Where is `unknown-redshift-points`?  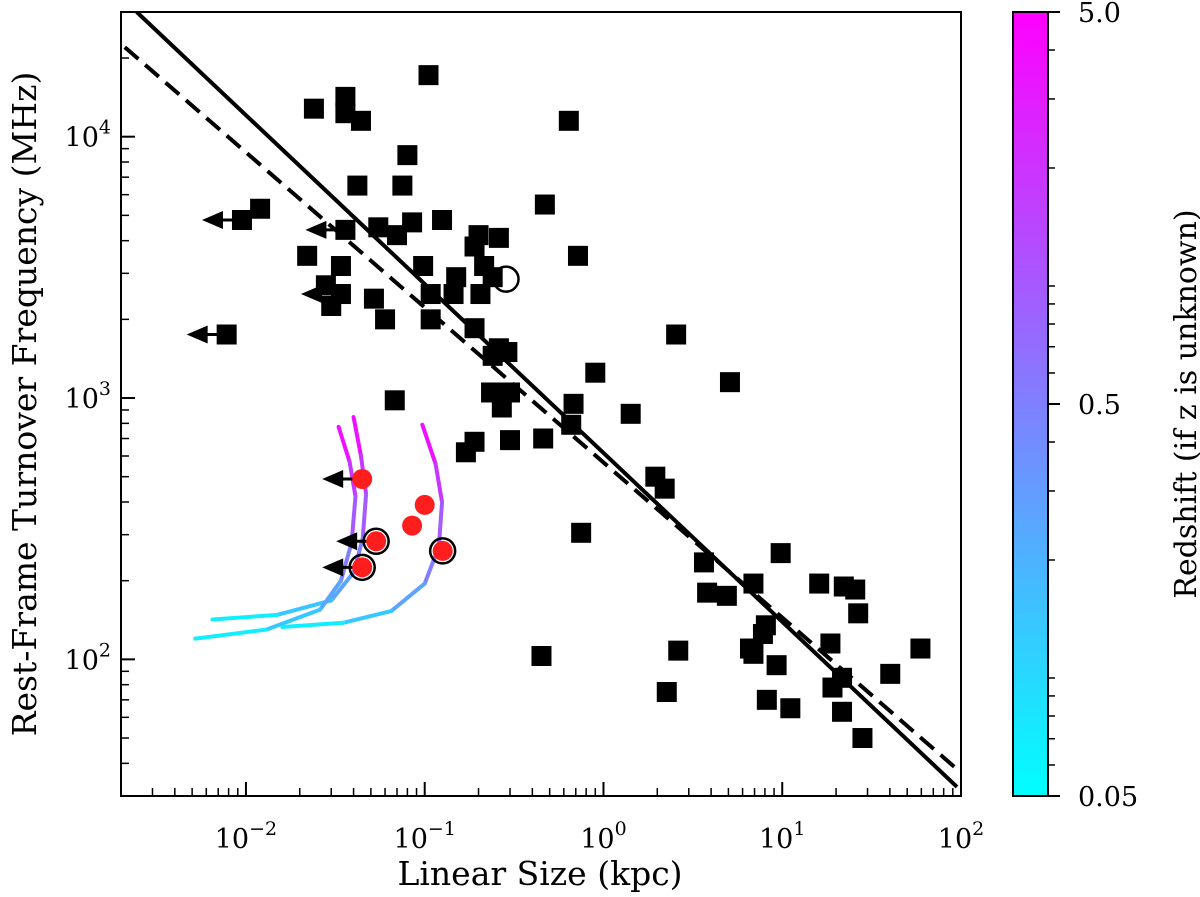
unknown-redshift-points is located at coordinates (402, 523).